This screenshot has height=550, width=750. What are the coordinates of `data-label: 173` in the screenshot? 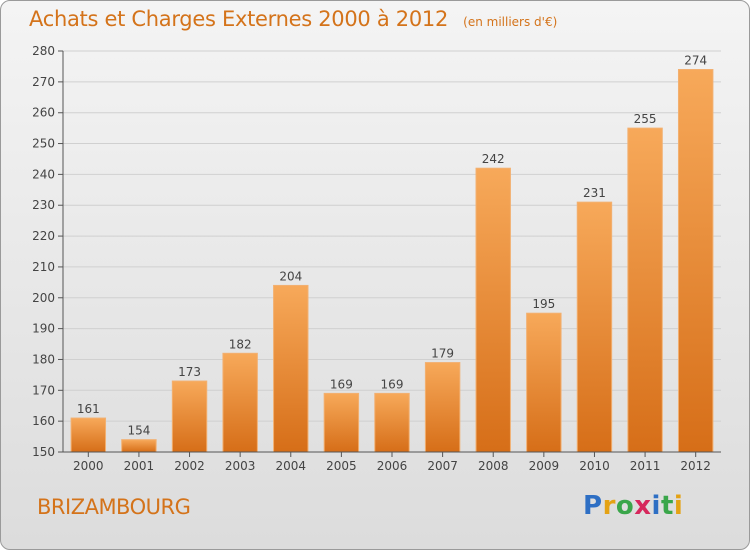 It's located at (189, 372).